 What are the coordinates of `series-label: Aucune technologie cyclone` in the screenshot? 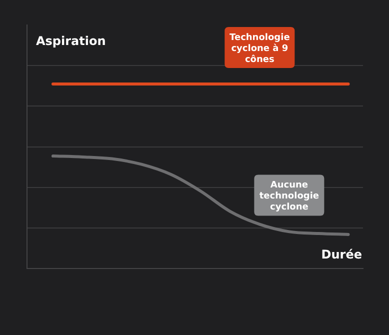 It's located at (289, 196).